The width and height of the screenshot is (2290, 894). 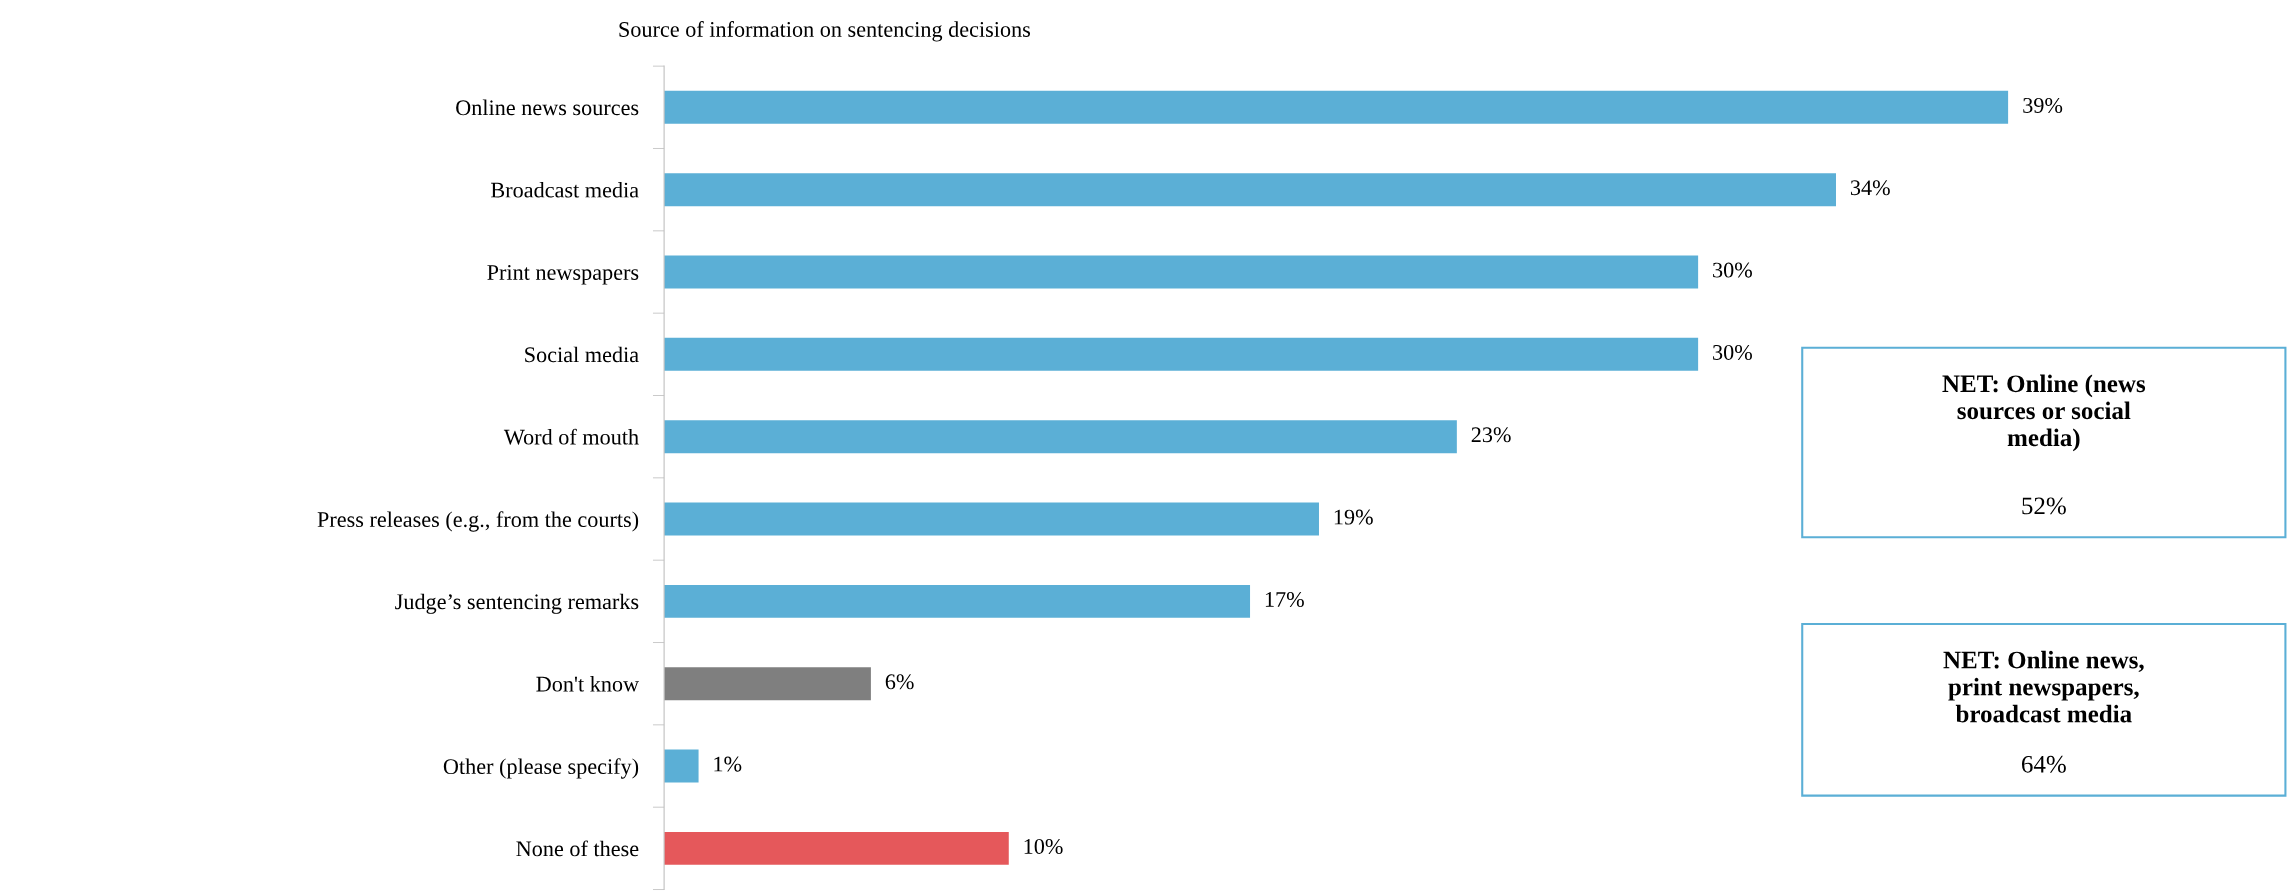 I want to click on text: 52%, so click(x=2044, y=506).